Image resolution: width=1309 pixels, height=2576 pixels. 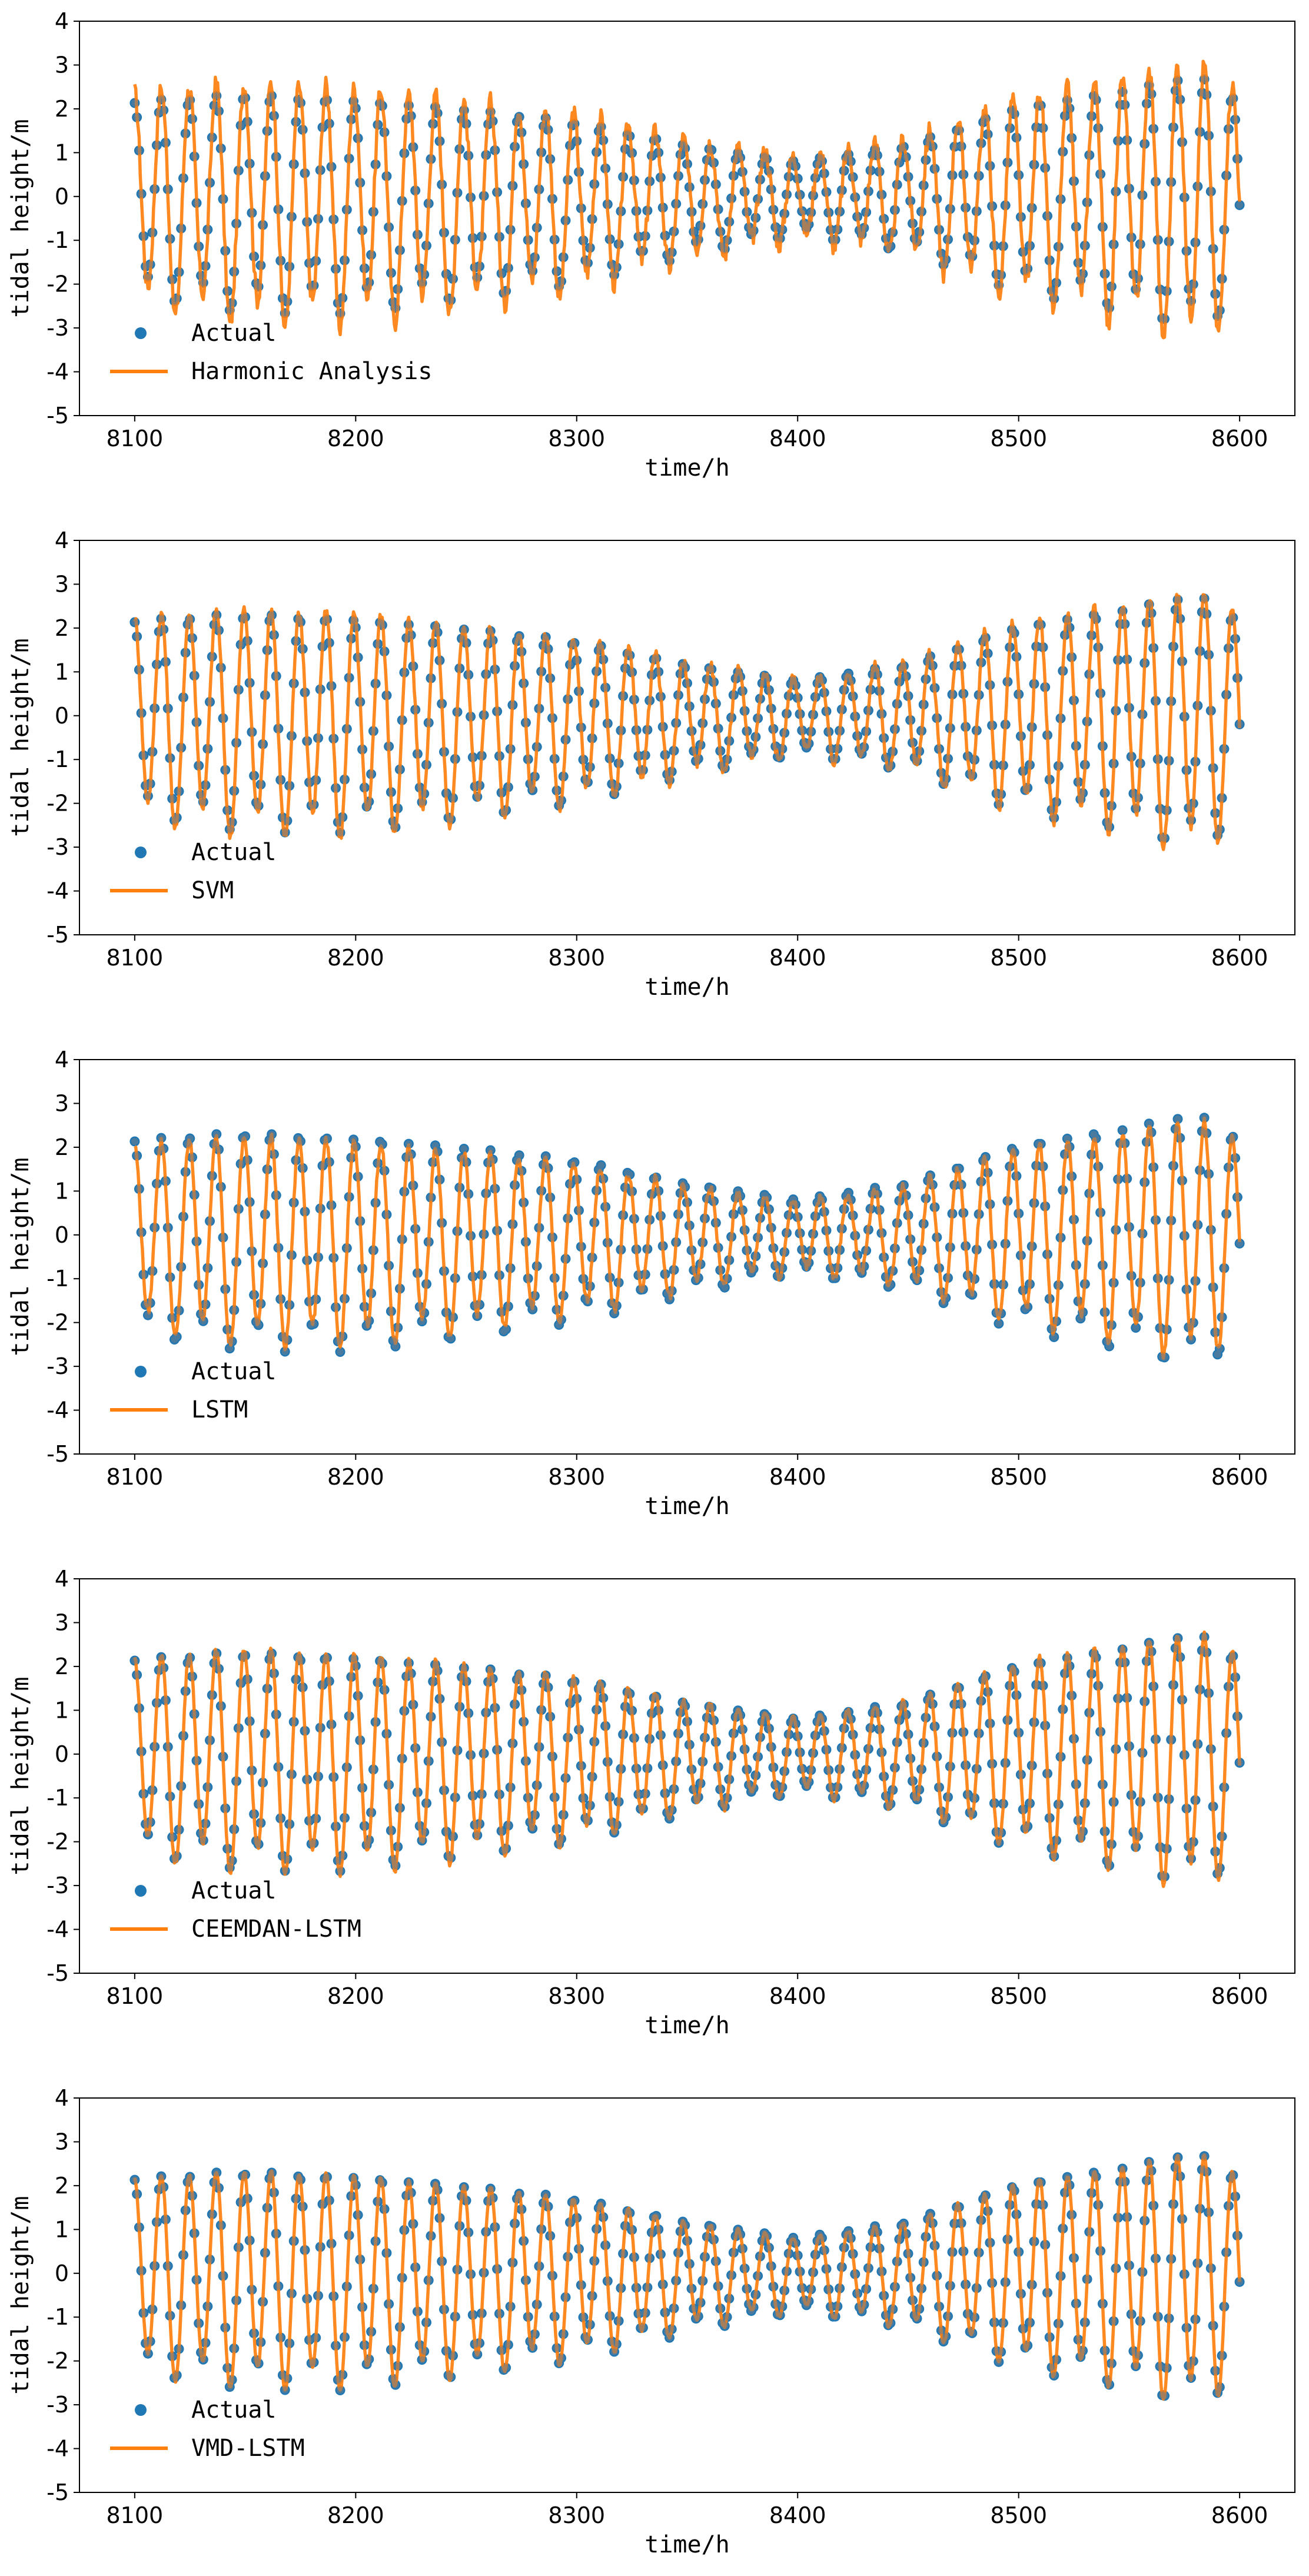 I want to click on y-tick-label: -5, so click(x=57, y=2492).